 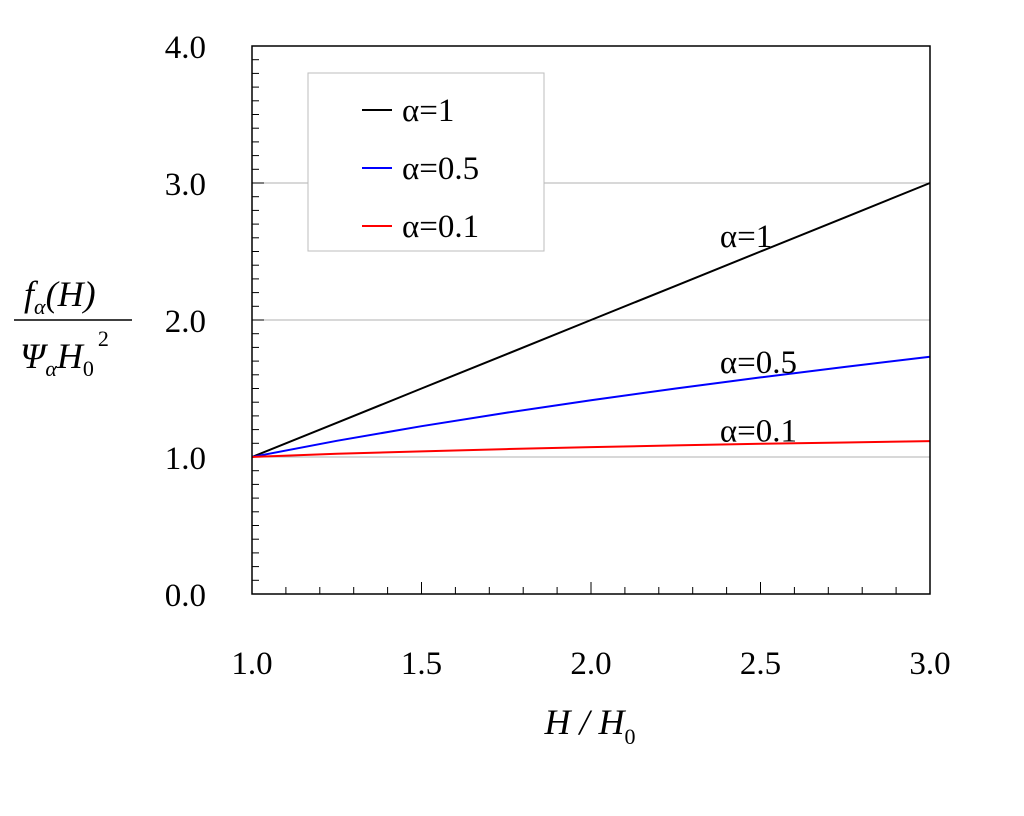 I want to click on y-axis-title-num-arg: (H), so click(x=71, y=294).